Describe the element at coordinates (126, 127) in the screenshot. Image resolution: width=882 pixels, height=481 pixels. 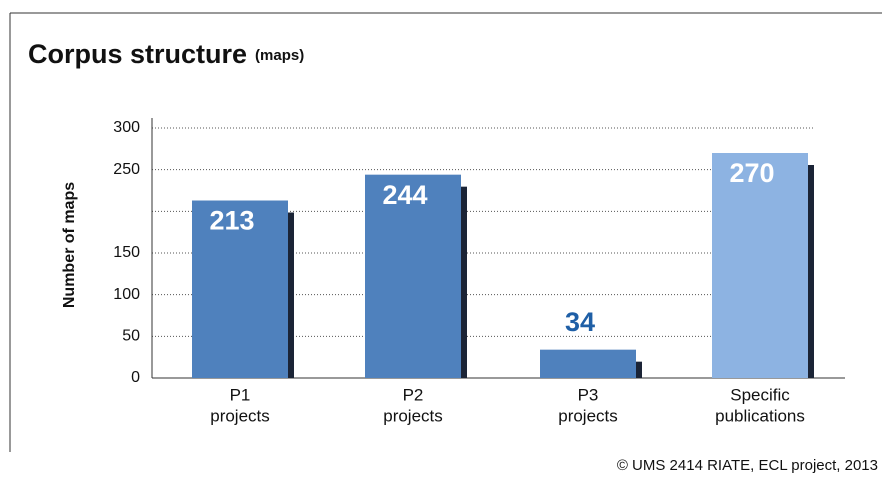
I see `y-tick-label: 300` at that location.